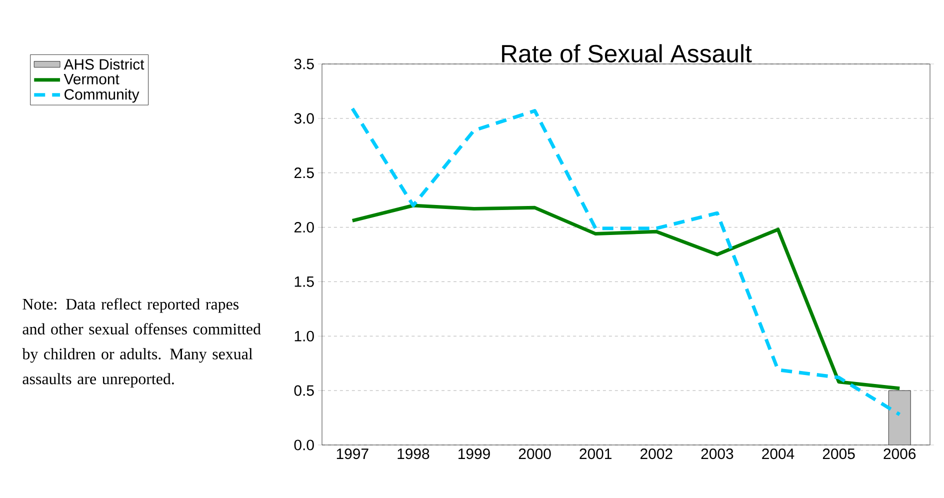  What do you see at coordinates (304, 118) in the screenshot?
I see `y-tick-label: 3.0` at bounding box center [304, 118].